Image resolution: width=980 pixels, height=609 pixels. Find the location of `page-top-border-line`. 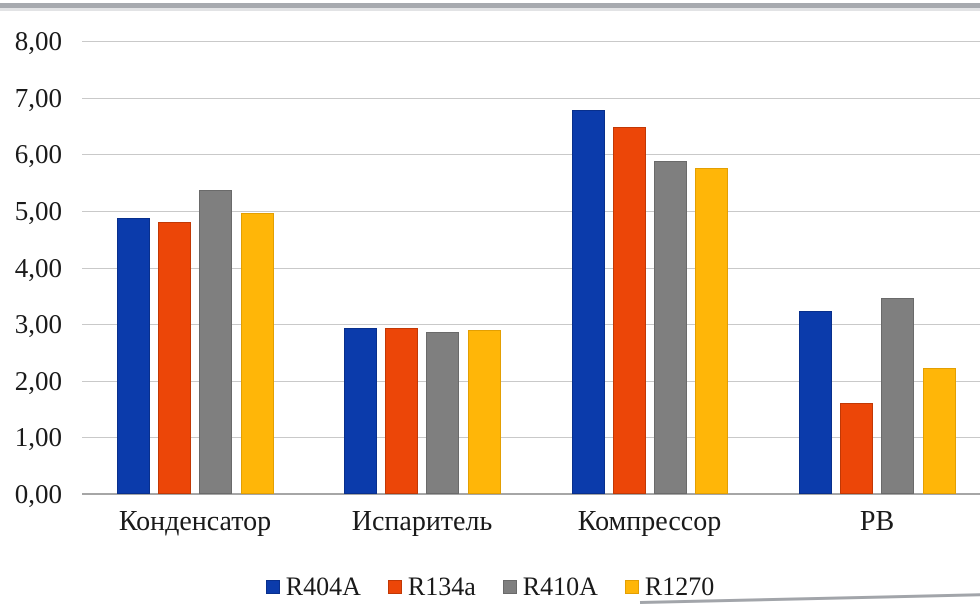

page-top-border-line is located at coordinates (490, 5).